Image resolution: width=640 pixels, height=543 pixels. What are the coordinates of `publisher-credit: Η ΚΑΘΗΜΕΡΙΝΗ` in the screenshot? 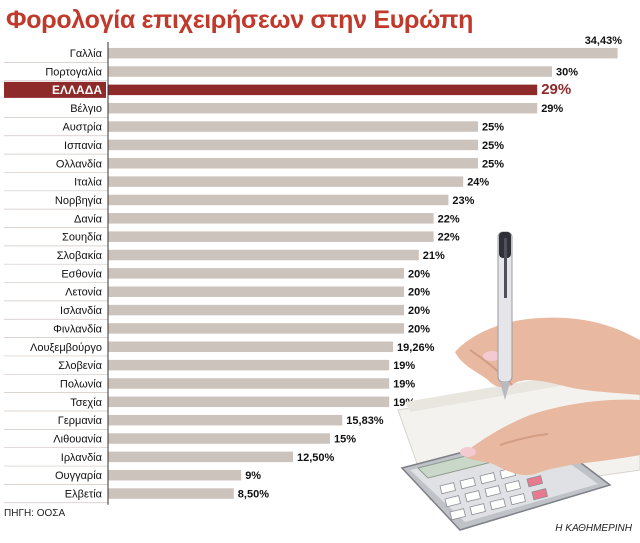 It's located at (593, 528).